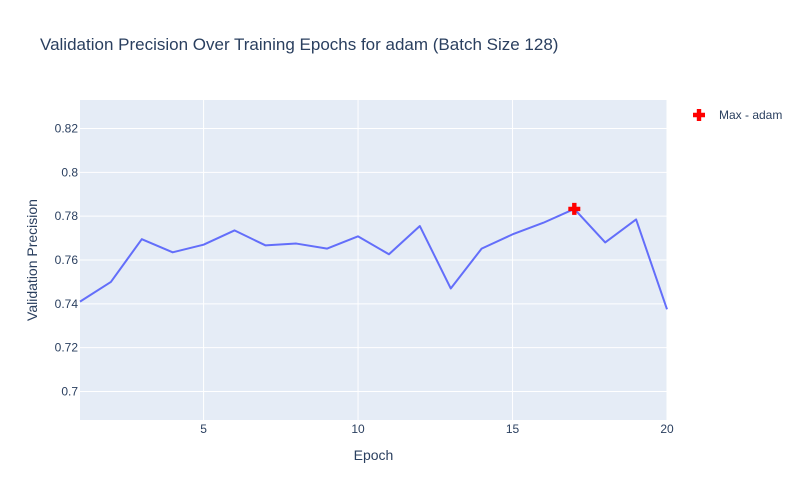  I want to click on y-axis-ticks: 0.7 0.72 0.74 0.76 0.78 0.8 0.82, so click(67, 259).